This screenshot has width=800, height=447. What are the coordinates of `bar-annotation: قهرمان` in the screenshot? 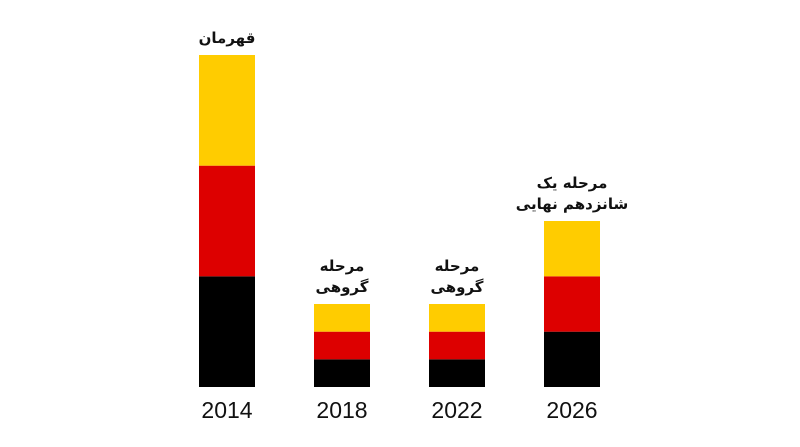 It's located at (227, 38).